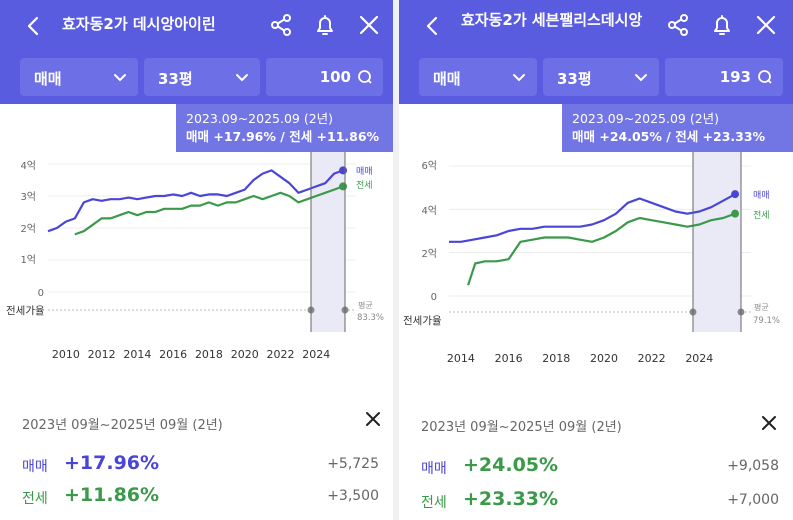 The height and width of the screenshot is (520, 793). Describe the element at coordinates (231, 136) in the screenshot. I see `tooltip-sale: 매매 +17.96%` at that location.